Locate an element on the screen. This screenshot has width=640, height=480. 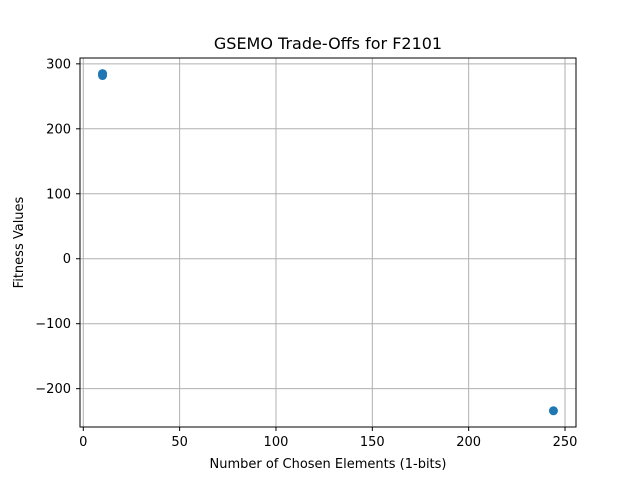
y-axis-label: Fitness Values is located at coordinates (19, 242).